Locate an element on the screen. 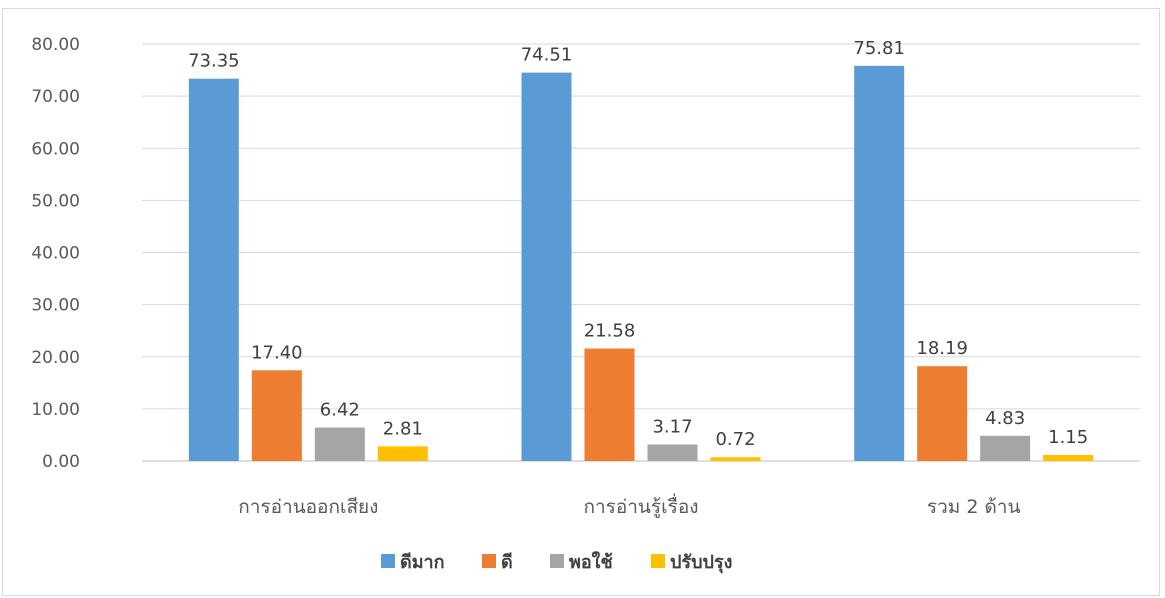 The width and height of the screenshot is (1165, 598). y-tick-label: 0.00 is located at coordinates (61, 462).